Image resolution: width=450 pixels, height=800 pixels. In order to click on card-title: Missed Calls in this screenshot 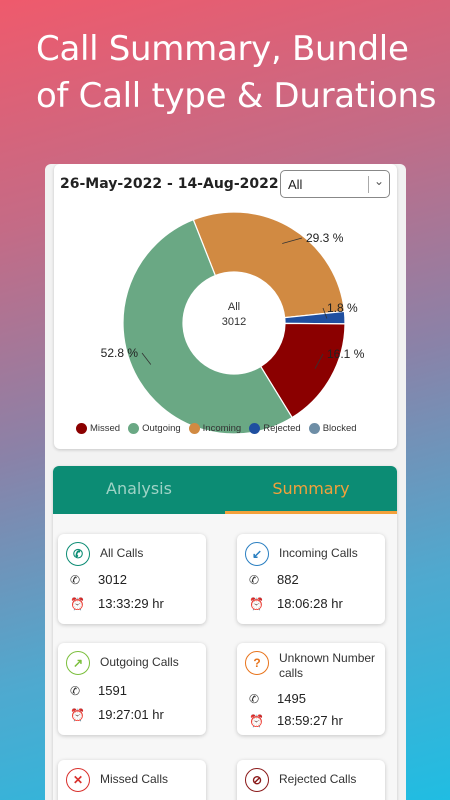, I will do `click(134, 779)`.